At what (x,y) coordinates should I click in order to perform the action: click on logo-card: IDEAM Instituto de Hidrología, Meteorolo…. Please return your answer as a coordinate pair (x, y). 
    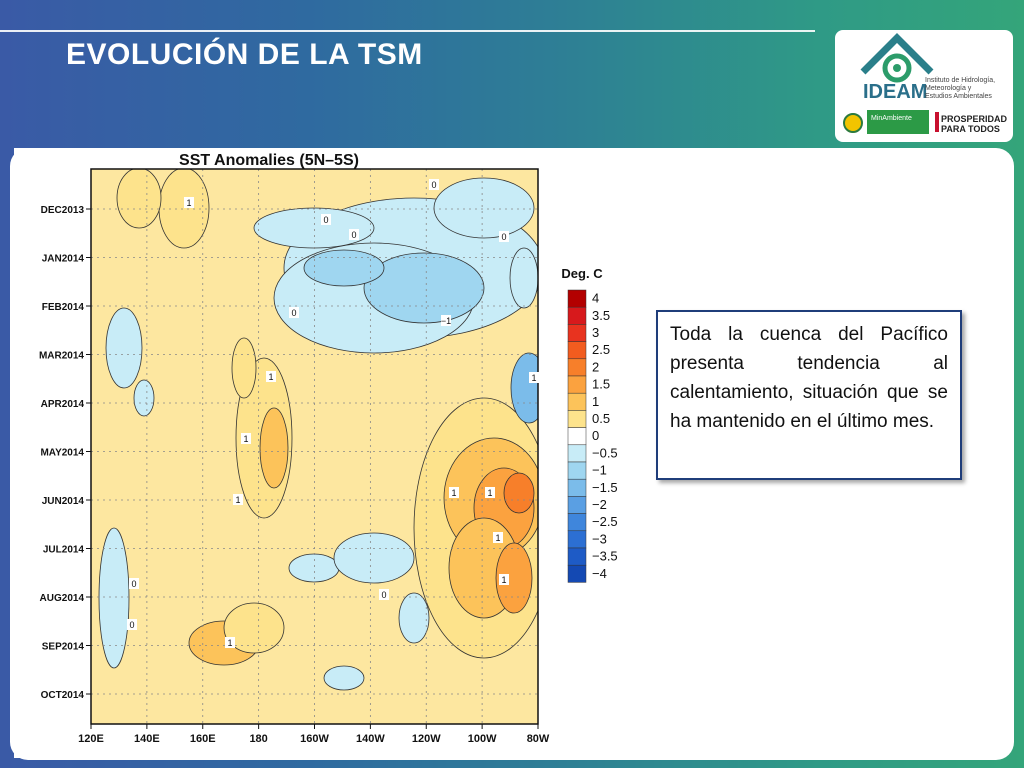
    Looking at the image, I should click on (924, 86).